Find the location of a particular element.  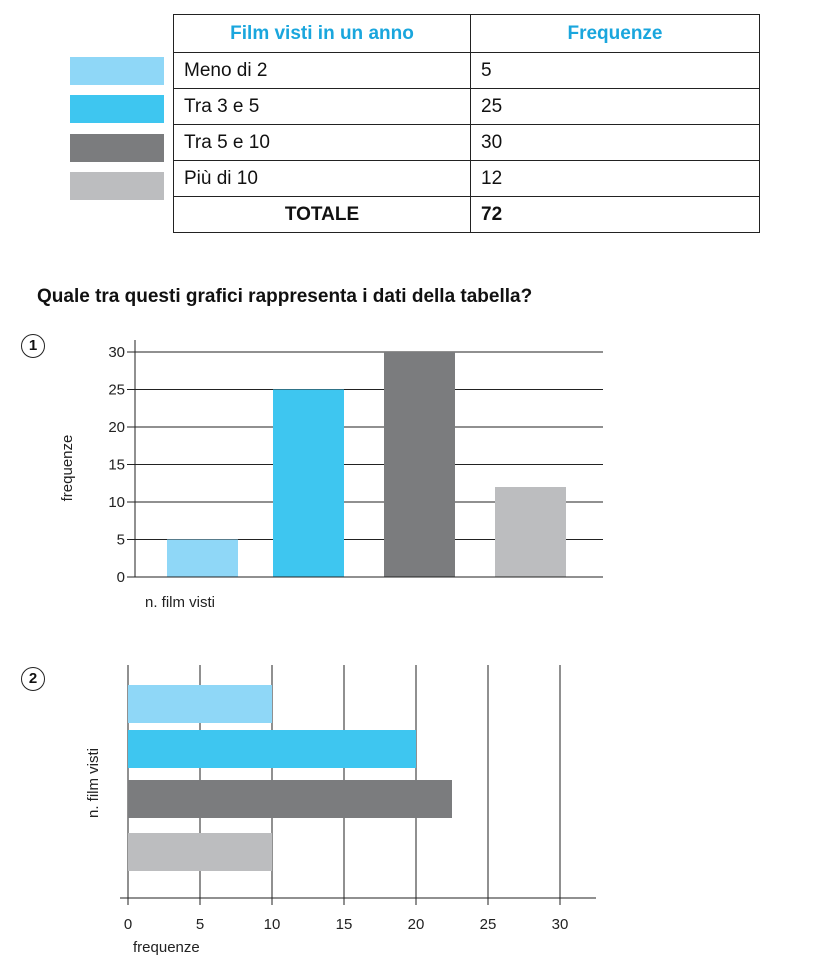

x-tick-label: 20 is located at coordinates (416, 924).